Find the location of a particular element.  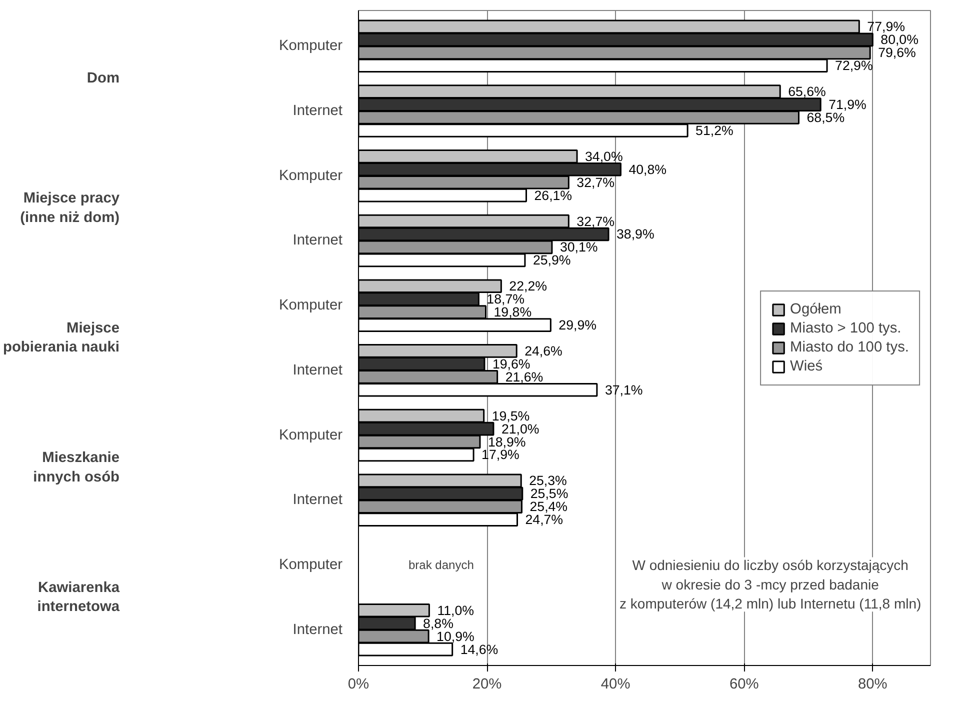

data-label: 14,6% is located at coordinates (479, 649).